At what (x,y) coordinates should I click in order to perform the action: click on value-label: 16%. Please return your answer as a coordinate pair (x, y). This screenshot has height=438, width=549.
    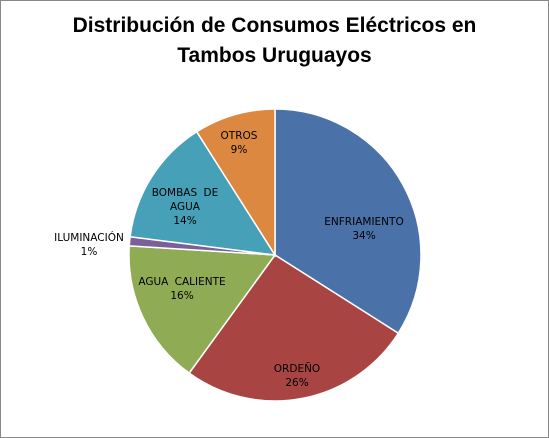
    Looking at the image, I should click on (182, 296).